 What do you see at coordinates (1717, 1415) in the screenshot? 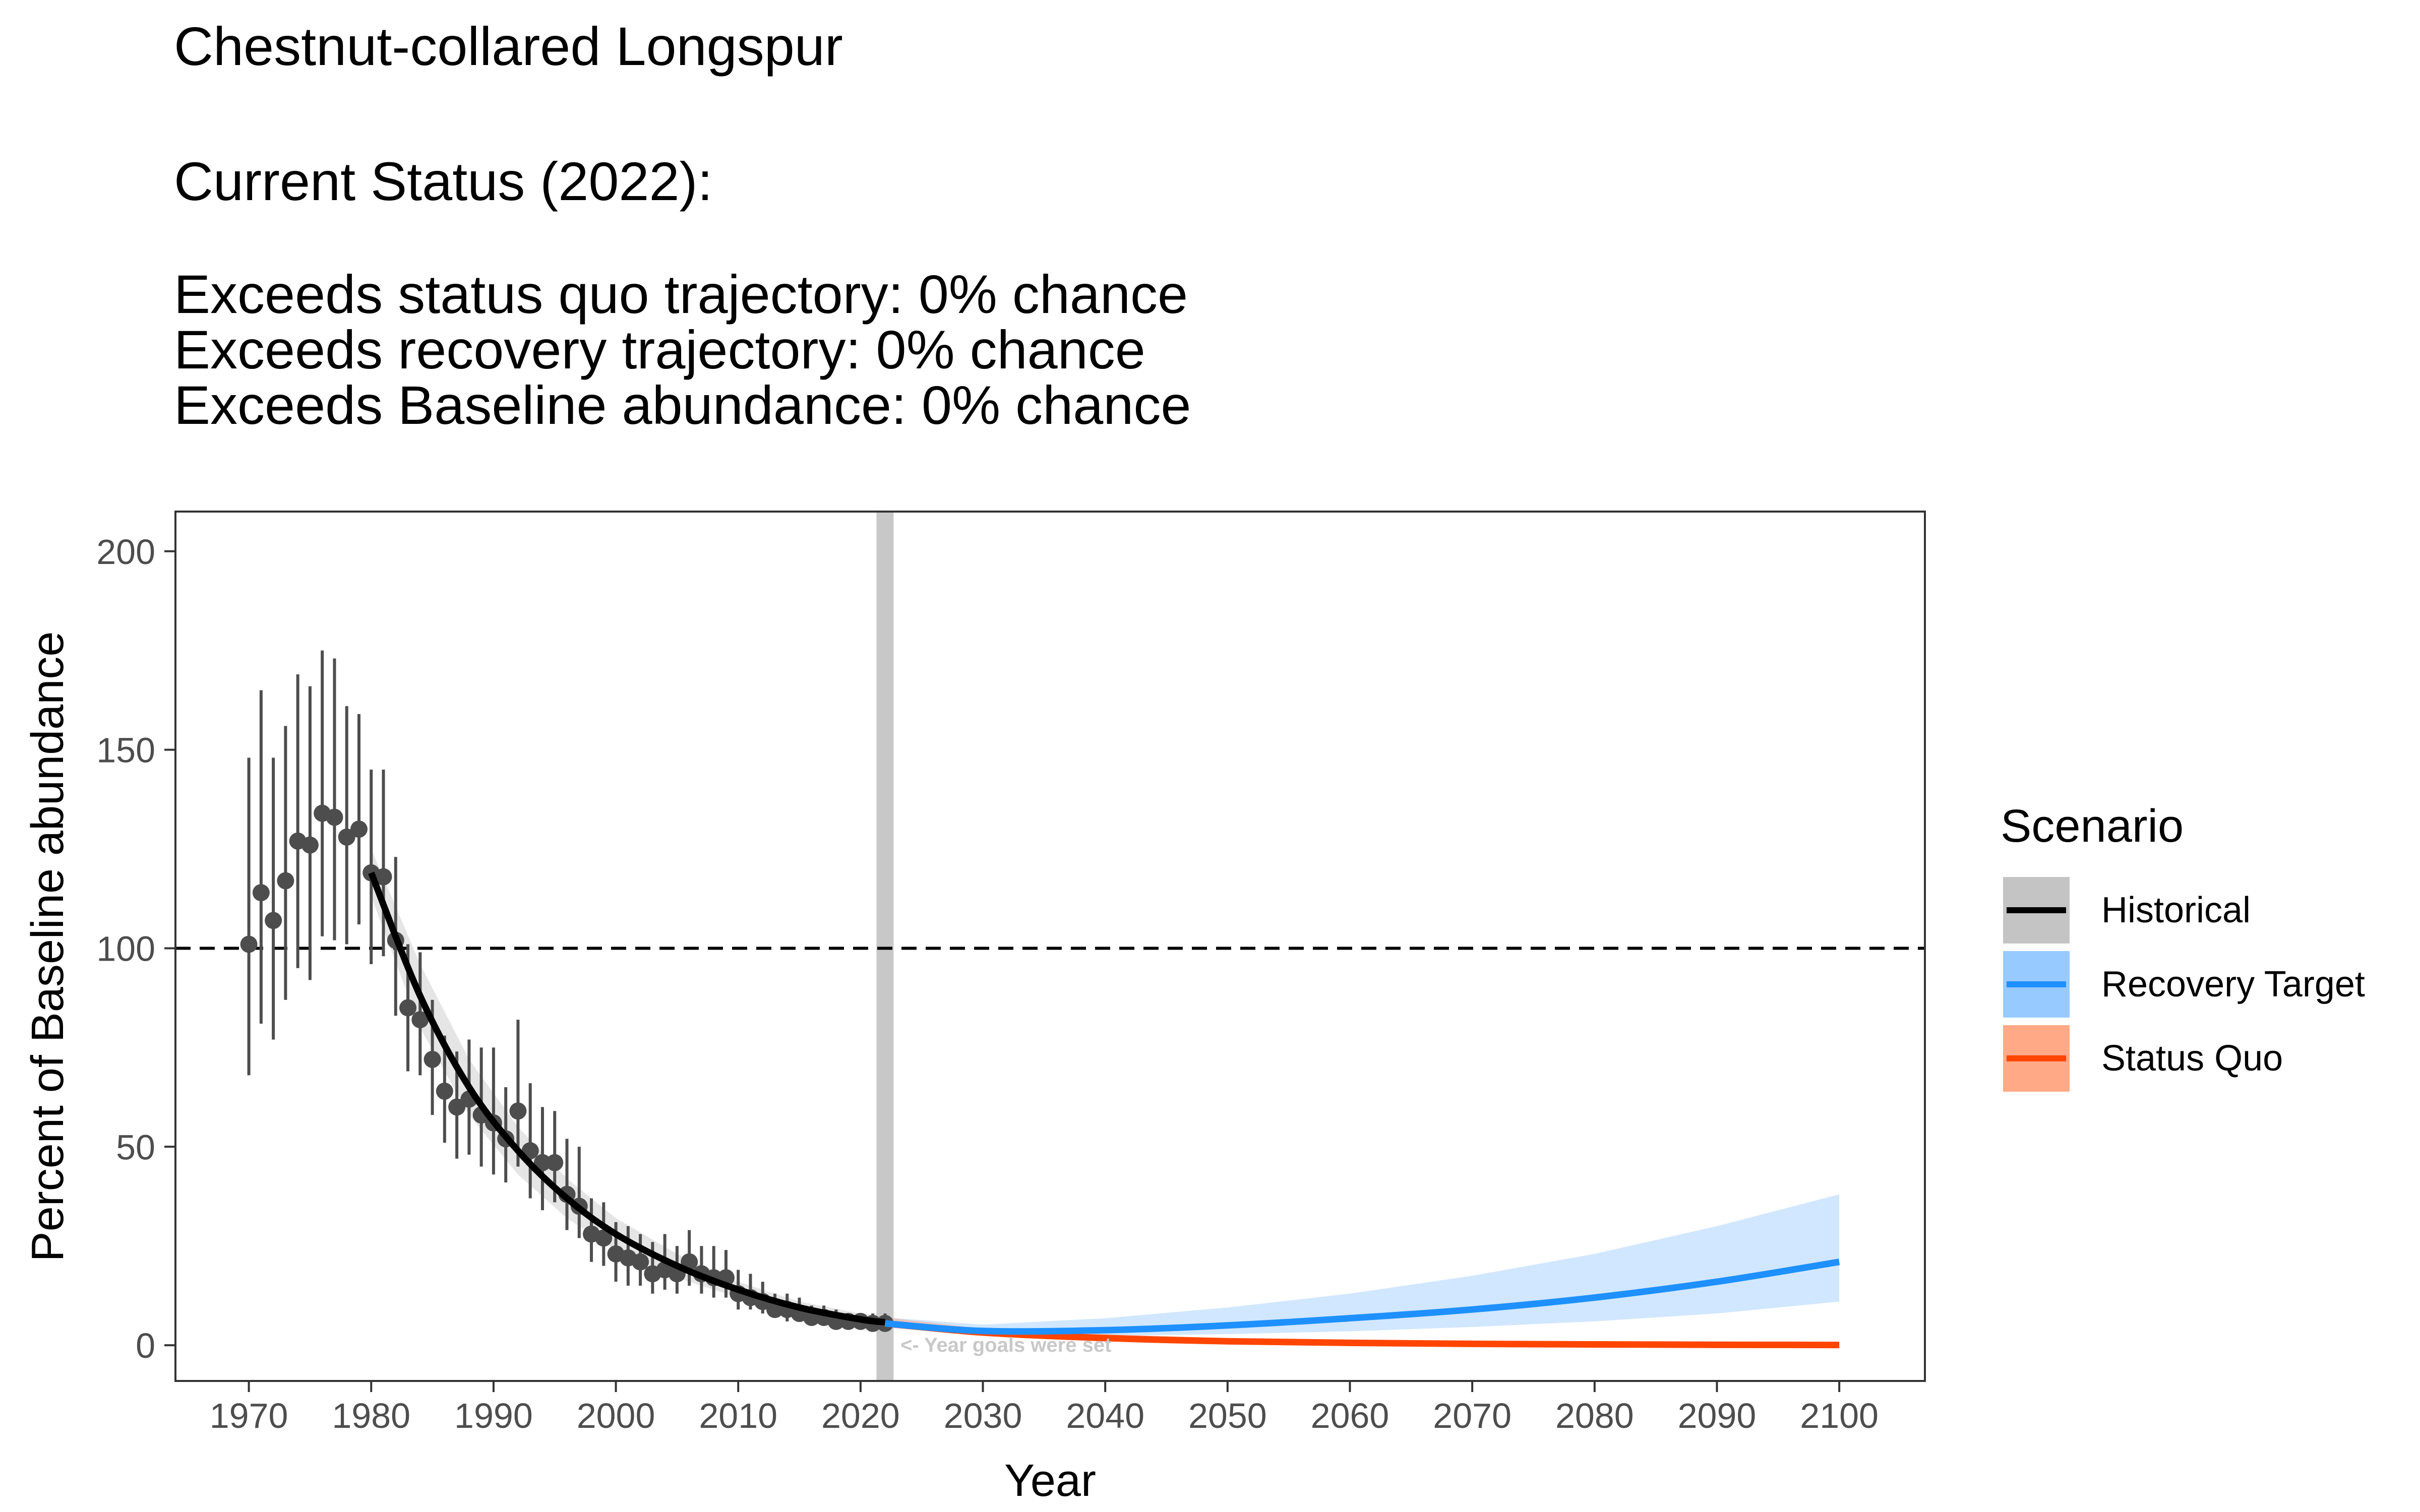
I see `x-tick-label: 2090` at bounding box center [1717, 1415].